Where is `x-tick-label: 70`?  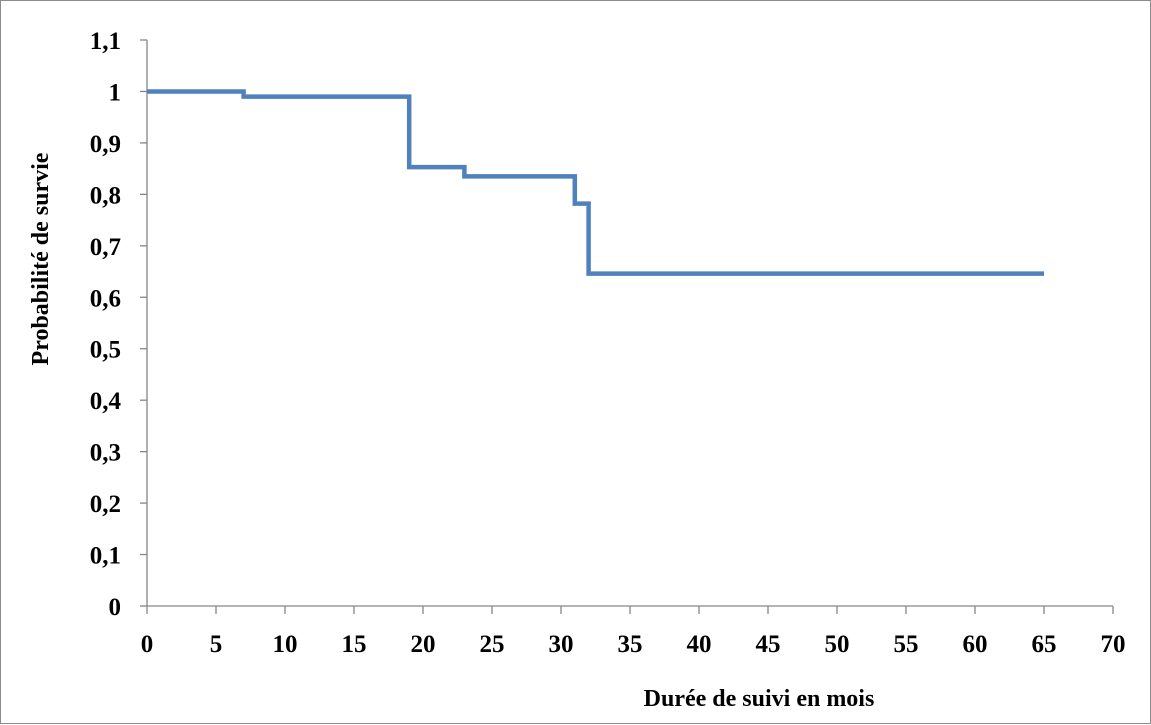
x-tick-label: 70 is located at coordinates (1113, 644).